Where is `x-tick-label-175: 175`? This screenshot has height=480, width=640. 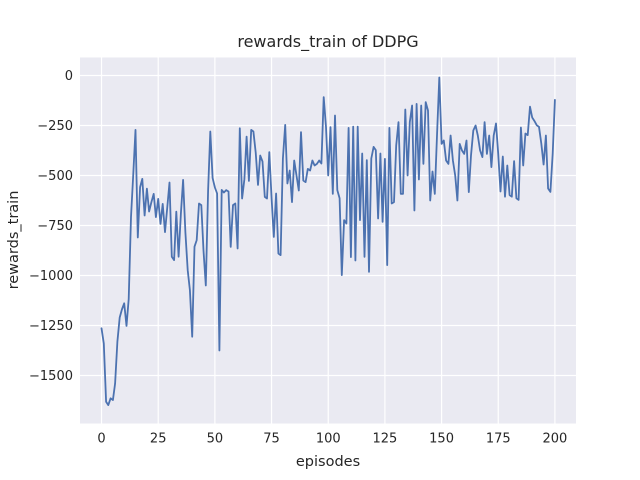
x-tick-label-175: 175 is located at coordinates (498, 439).